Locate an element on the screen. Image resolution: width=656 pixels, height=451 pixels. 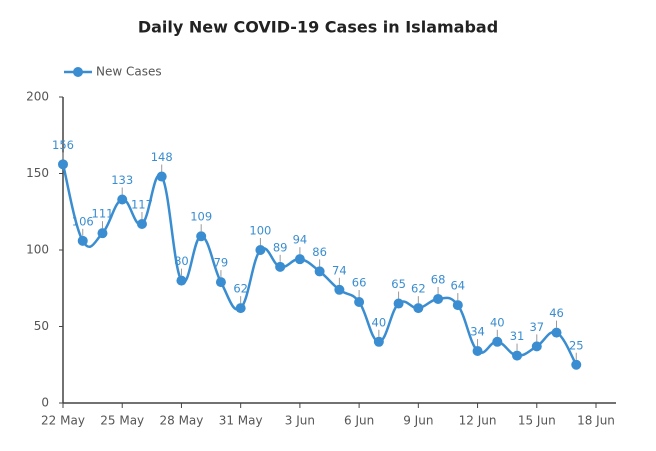
value-label: 68 is located at coordinates (438, 279).